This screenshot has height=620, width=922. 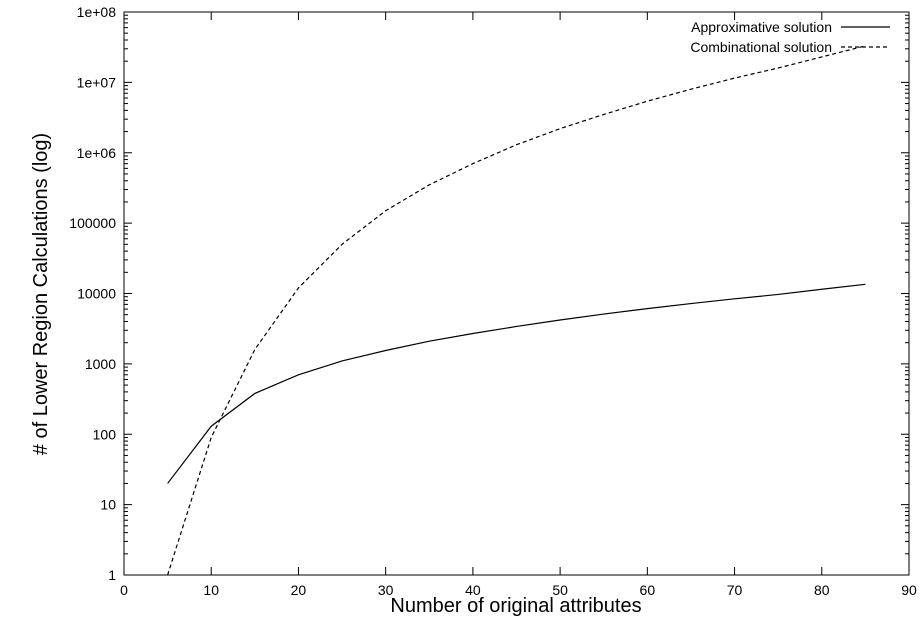 What do you see at coordinates (648, 590) in the screenshot?
I see `x-tick-label: 60` at bounding box center [648, 590].